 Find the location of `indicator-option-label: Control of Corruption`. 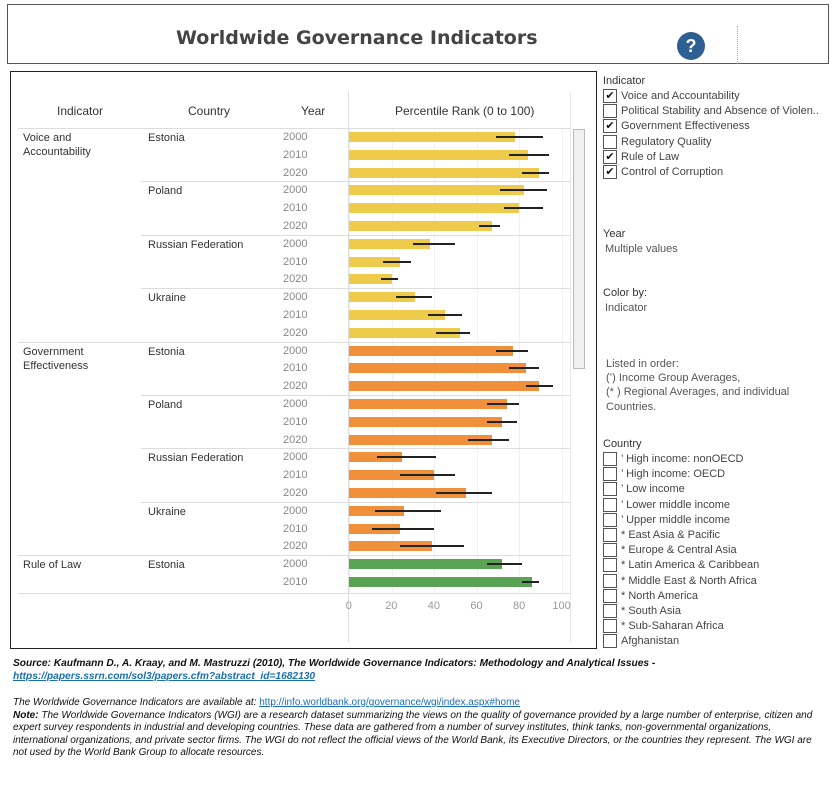

indicator-option-label: Control of Corruption is located at coordinates (672, 172).